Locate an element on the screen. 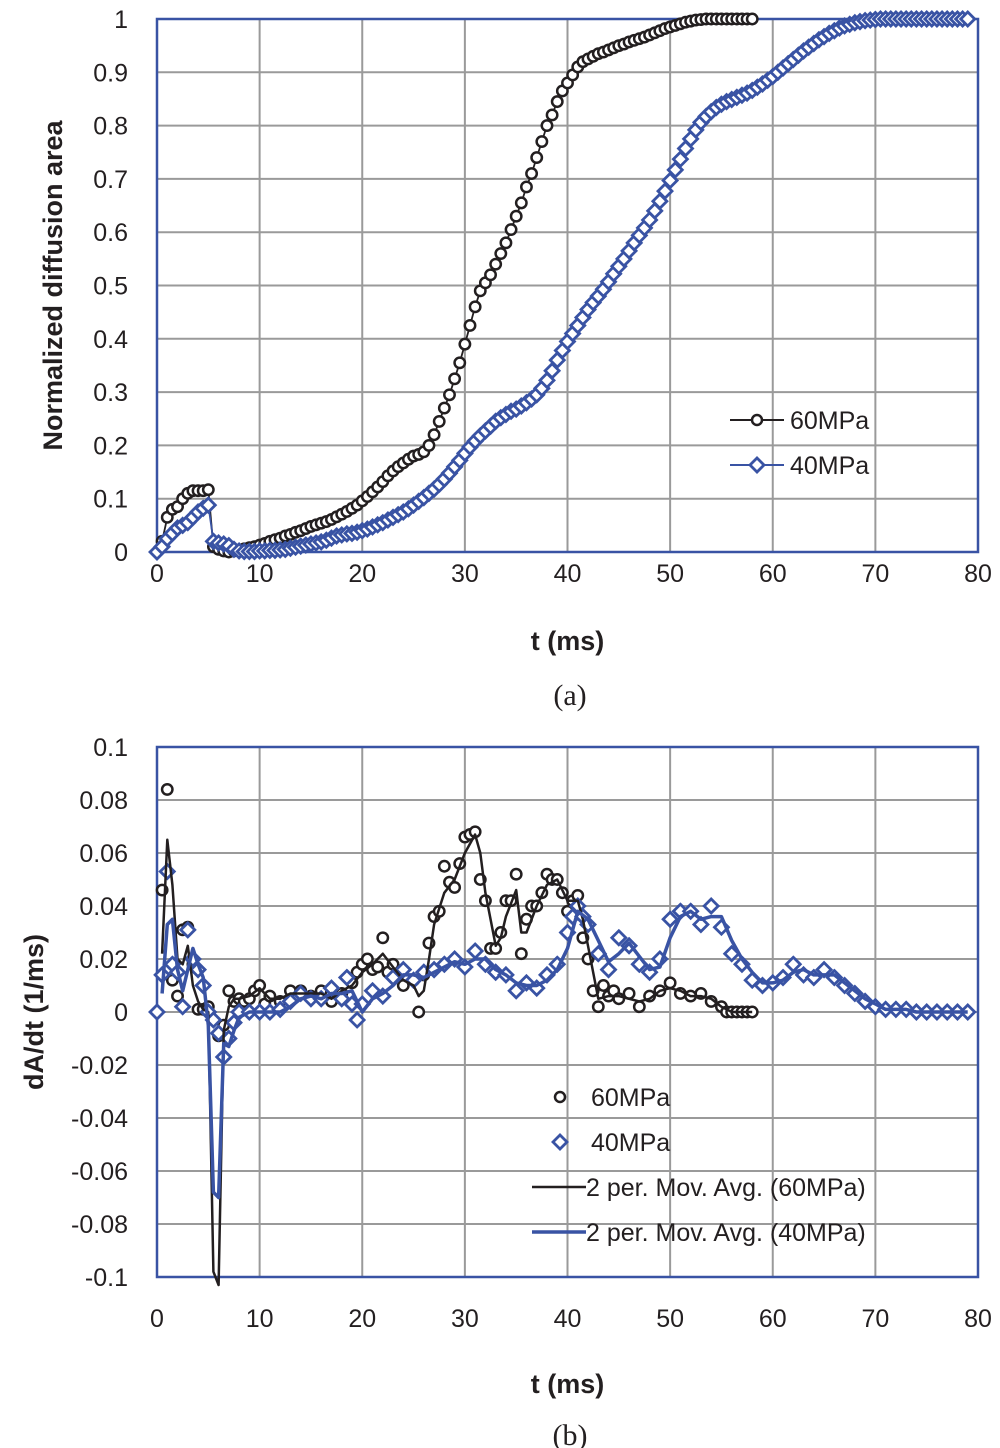 This screenshot has width=1000, height=1448. x-tick-label: 20 is located at coordinates (362, 1319).